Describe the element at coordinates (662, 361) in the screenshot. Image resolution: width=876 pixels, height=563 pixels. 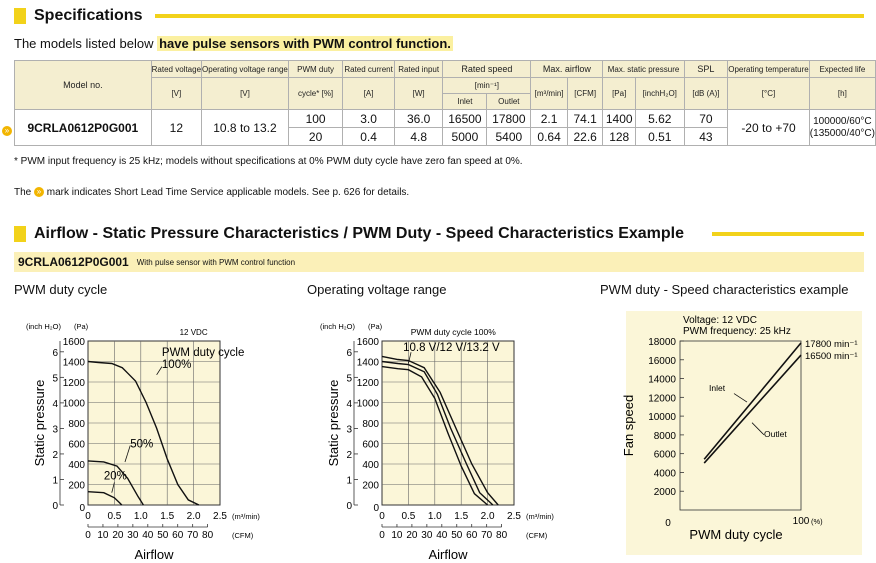
I see `y-tick-label: 16000` at that location.